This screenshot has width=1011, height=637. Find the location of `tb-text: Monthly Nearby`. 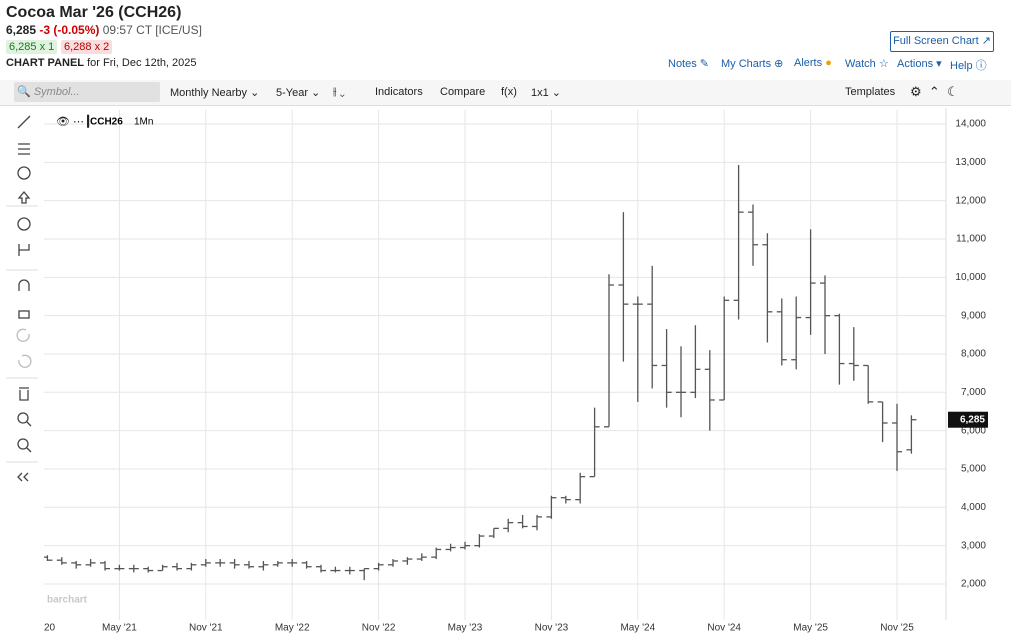

tb-text: Monthly Nearby is located at coordinates (209, 93).